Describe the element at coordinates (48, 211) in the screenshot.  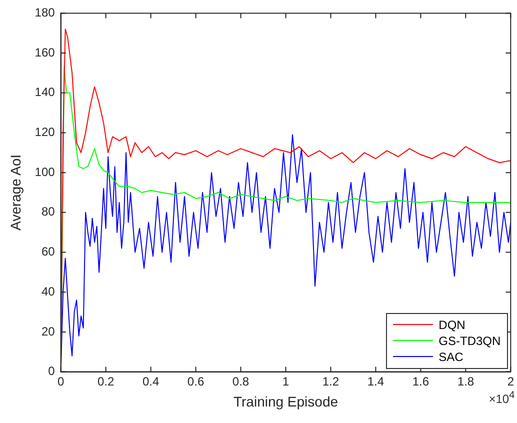
I see `y-tick-label: 80` at that location.